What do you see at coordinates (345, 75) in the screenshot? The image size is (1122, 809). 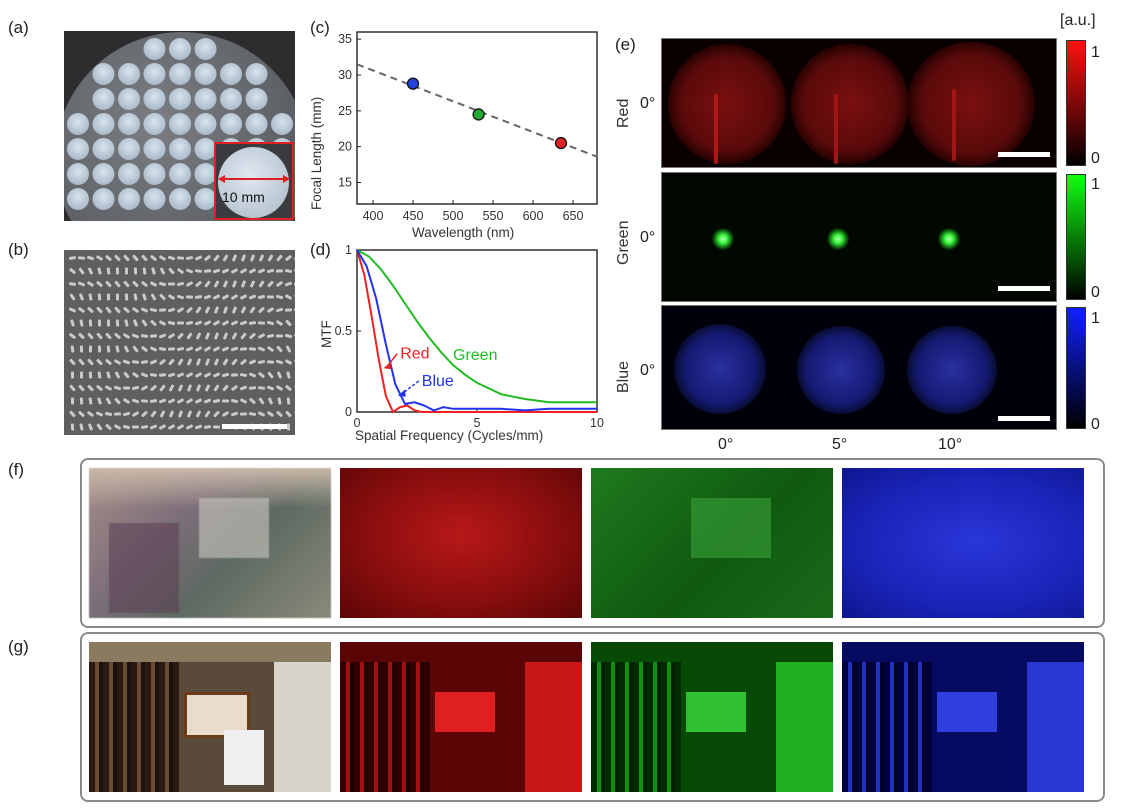 I see `chart-c-ytick-label: 30` at bounding box center [345, 75].